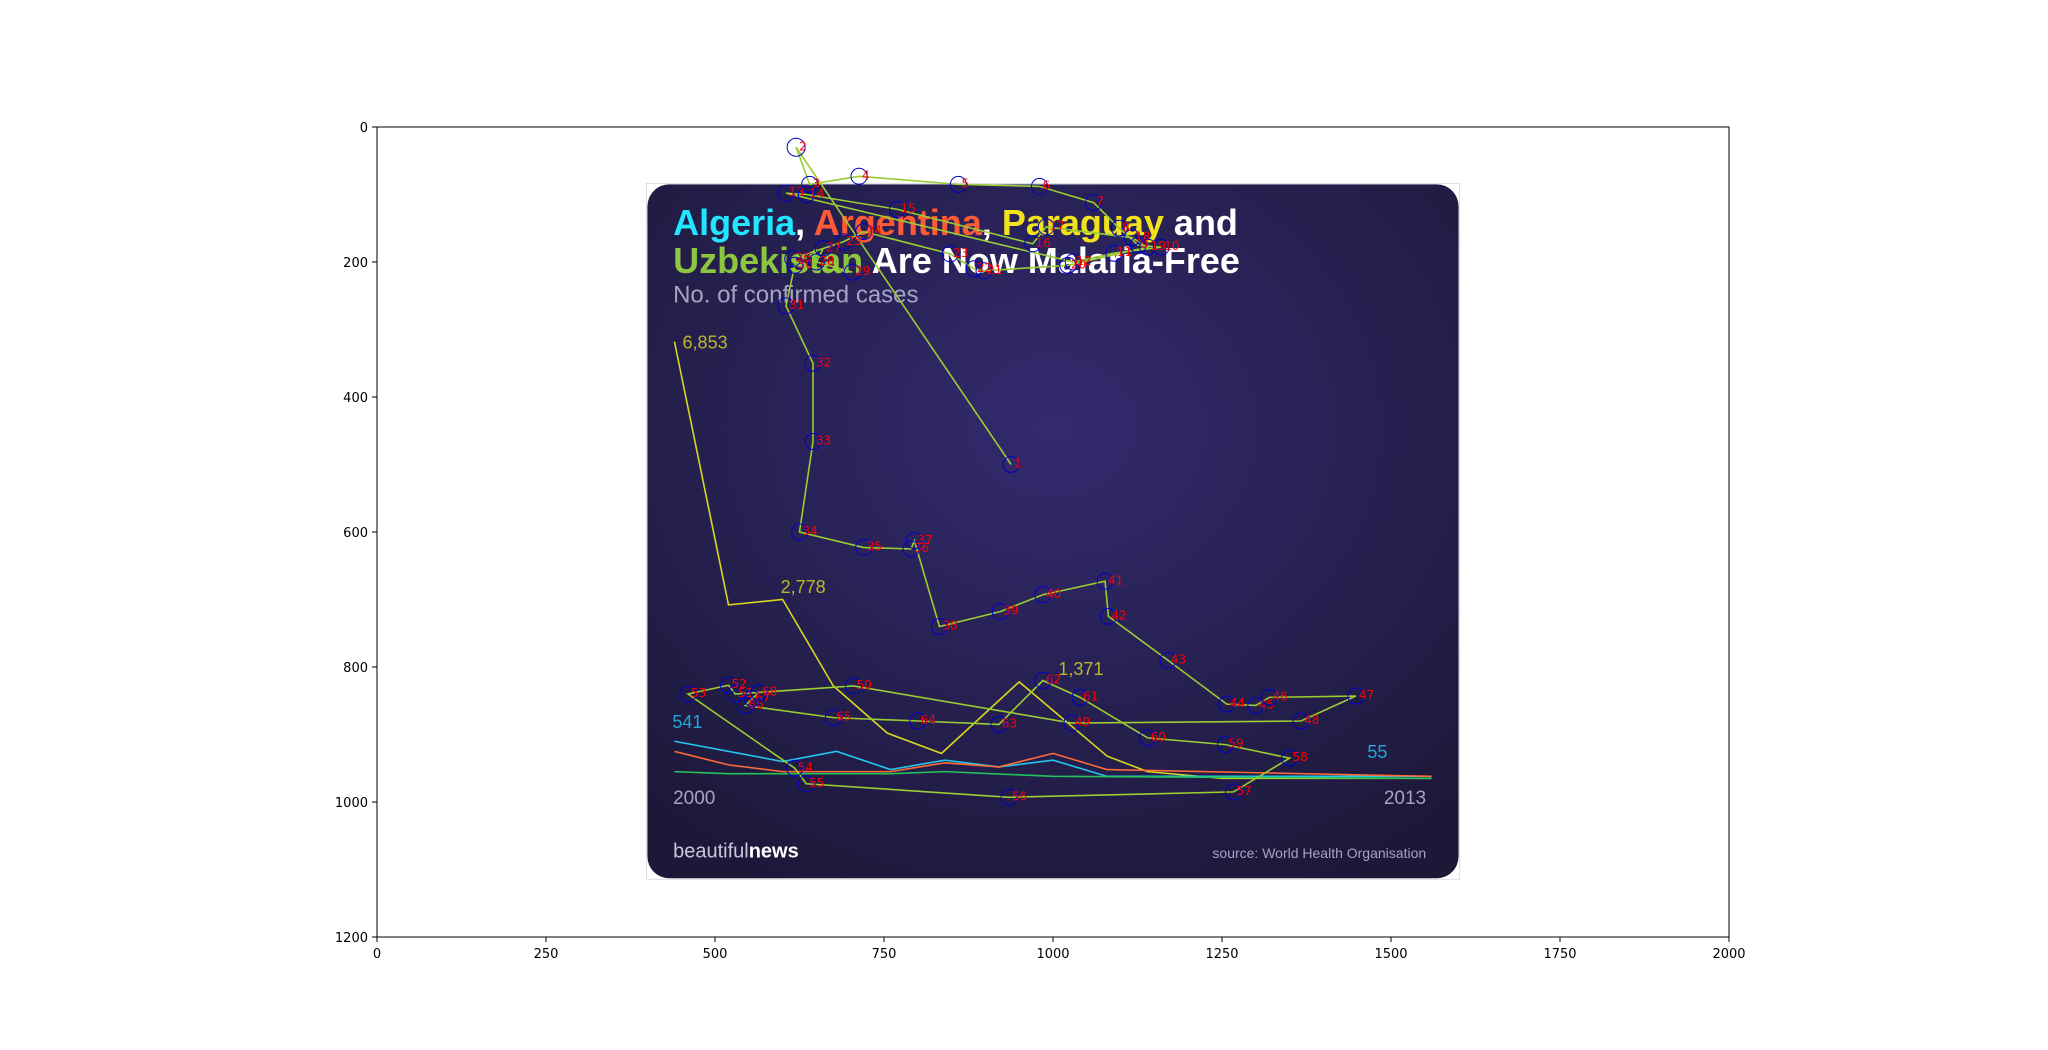 The width and height of the screenshot is (2048, 1050). Describe the element at coordinates (1083, 261) in the screenshot. I see `annotation-point-label: 12` at that location.